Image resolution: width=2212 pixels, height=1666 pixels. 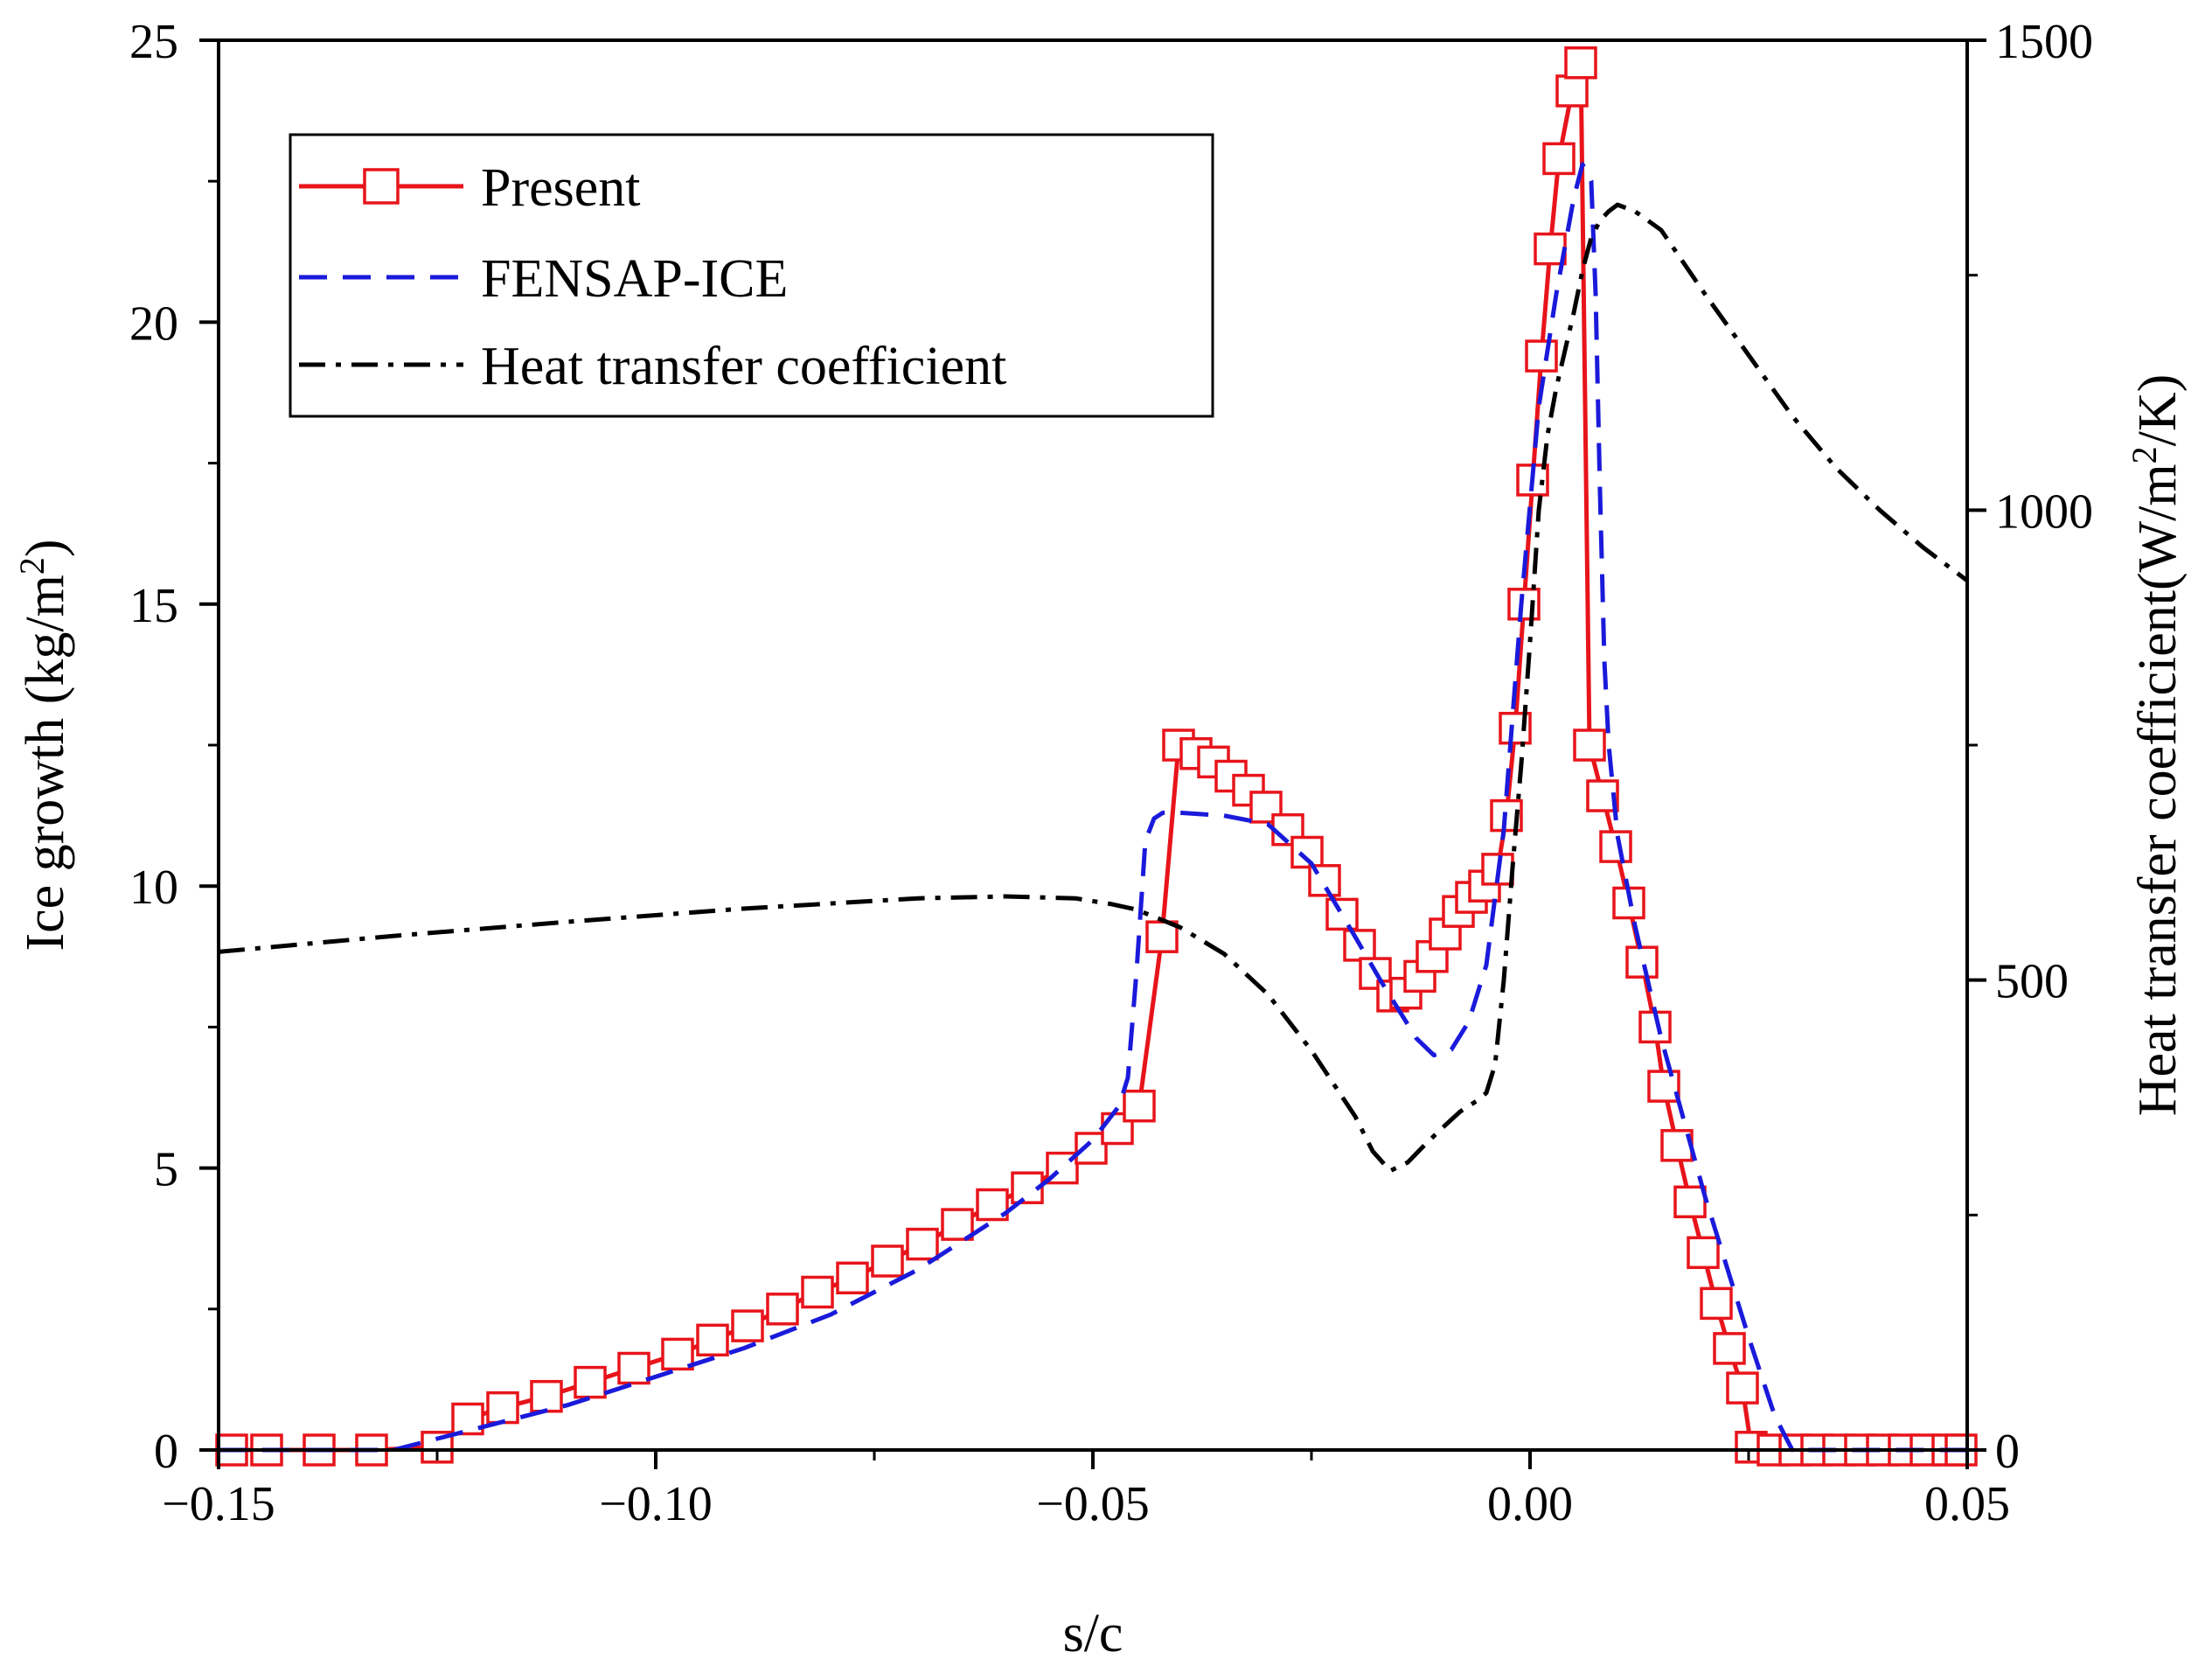 What do you see at coordinates (218, 1504) in the screenshot?
I see `x-tick-label: −0.15` at bounding box center [218, 1504].